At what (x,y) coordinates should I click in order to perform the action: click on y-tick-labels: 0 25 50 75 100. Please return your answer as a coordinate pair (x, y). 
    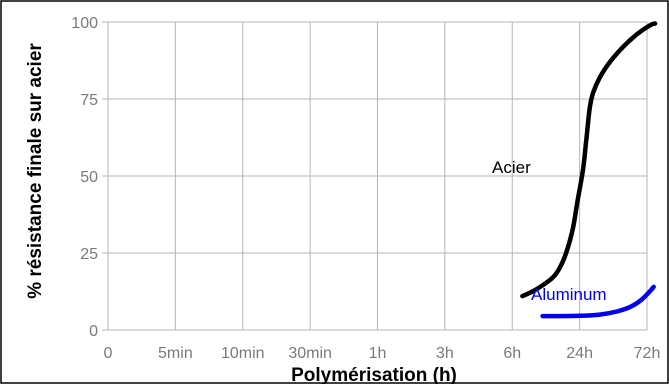
    Looking at the image, I should click on (84, 177).